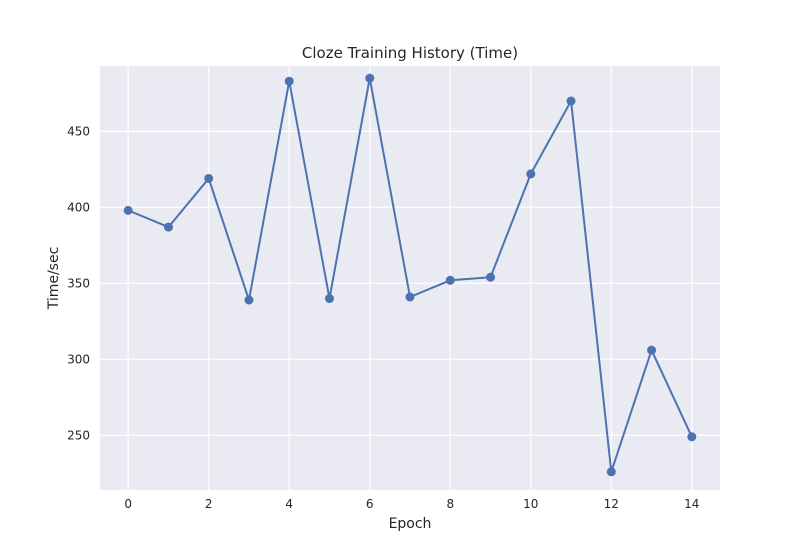  Describe the element at coordinates (78, 435) in the screenshot. I see `y-tick-label: 250` at that location.